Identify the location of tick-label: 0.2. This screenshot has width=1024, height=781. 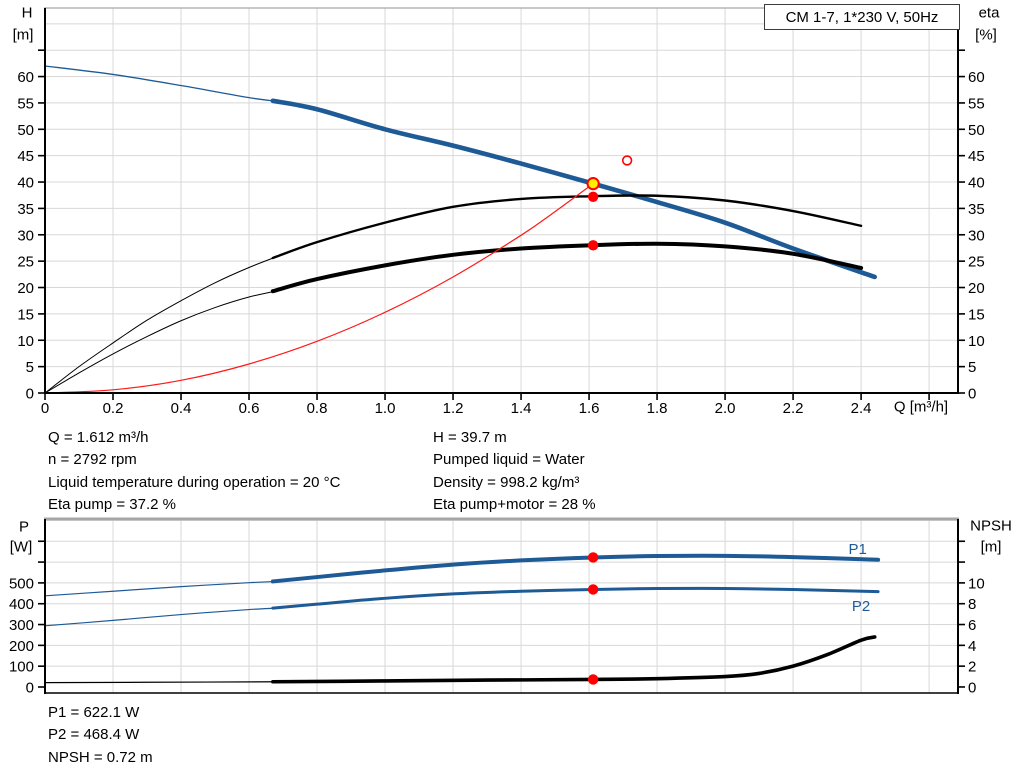
(113, 408).